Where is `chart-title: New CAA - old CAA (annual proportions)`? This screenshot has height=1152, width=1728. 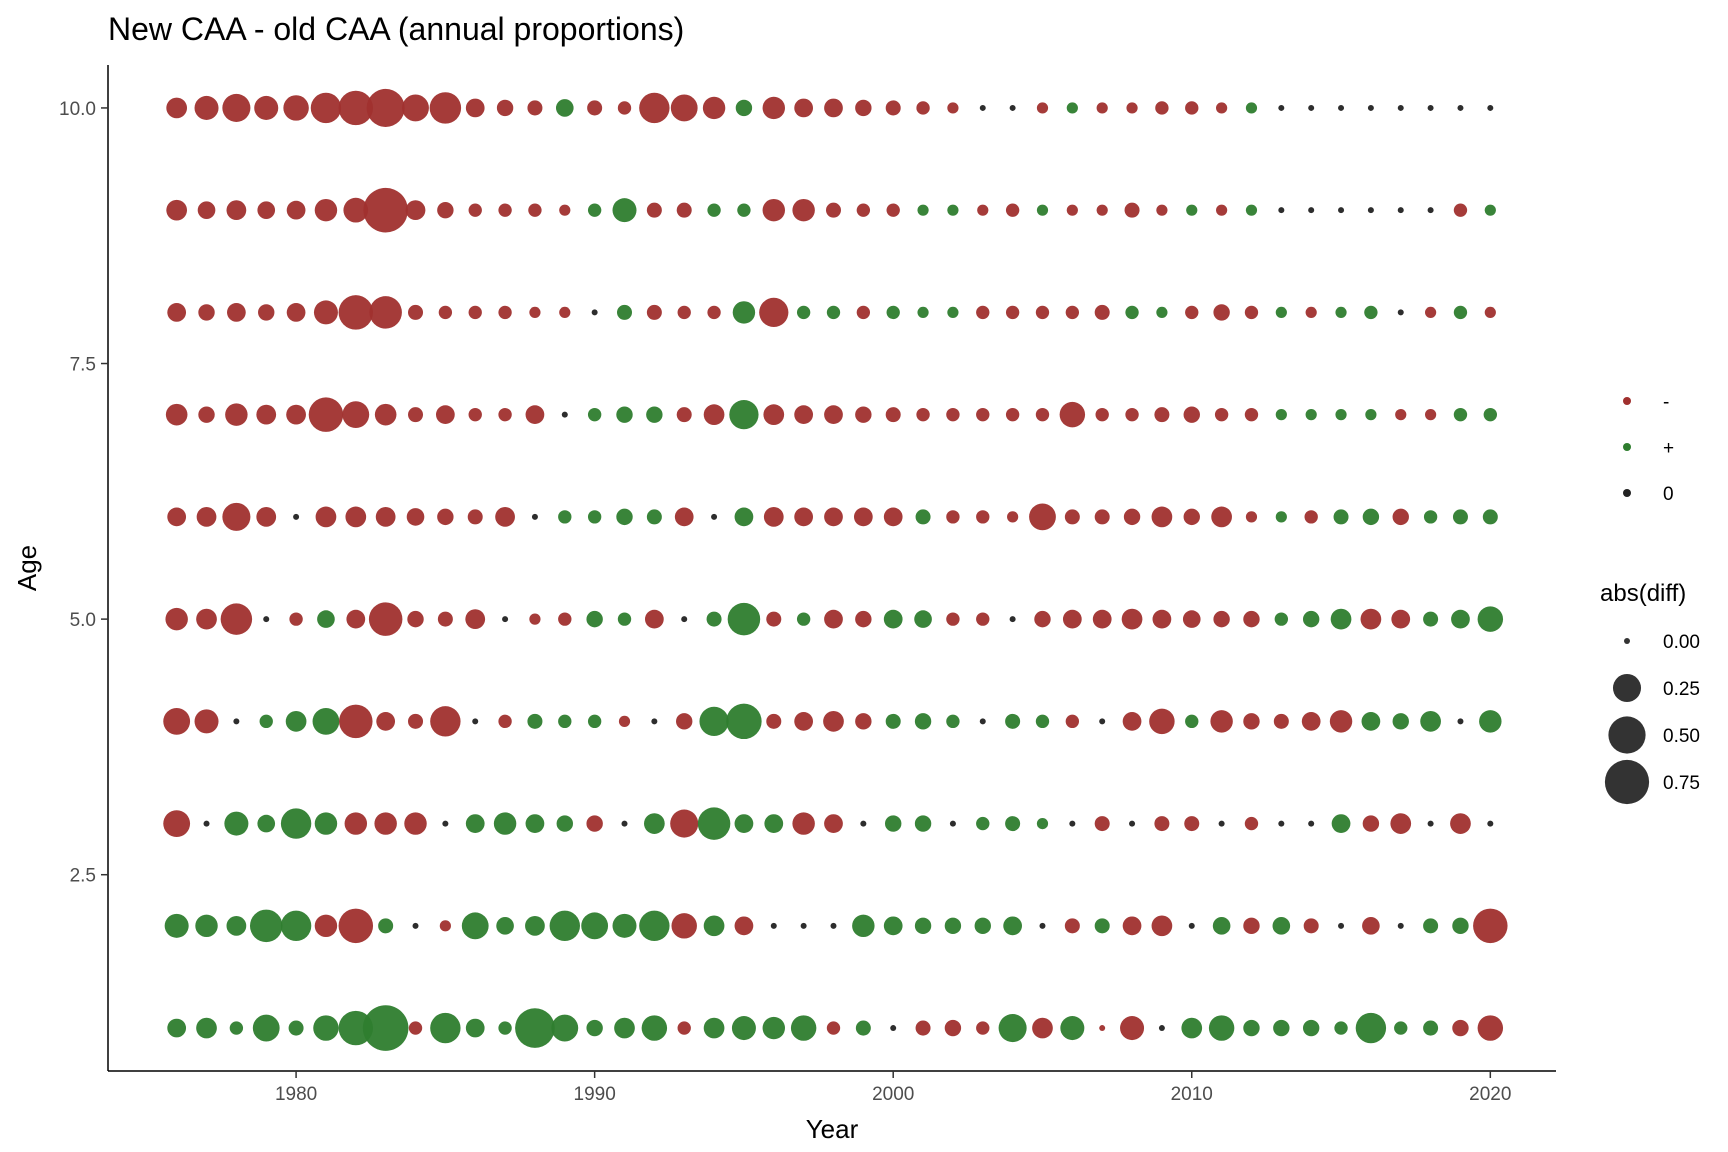 chart-title: New CAA - old CAA (annual proportions) is located at coordinates (396, 29).